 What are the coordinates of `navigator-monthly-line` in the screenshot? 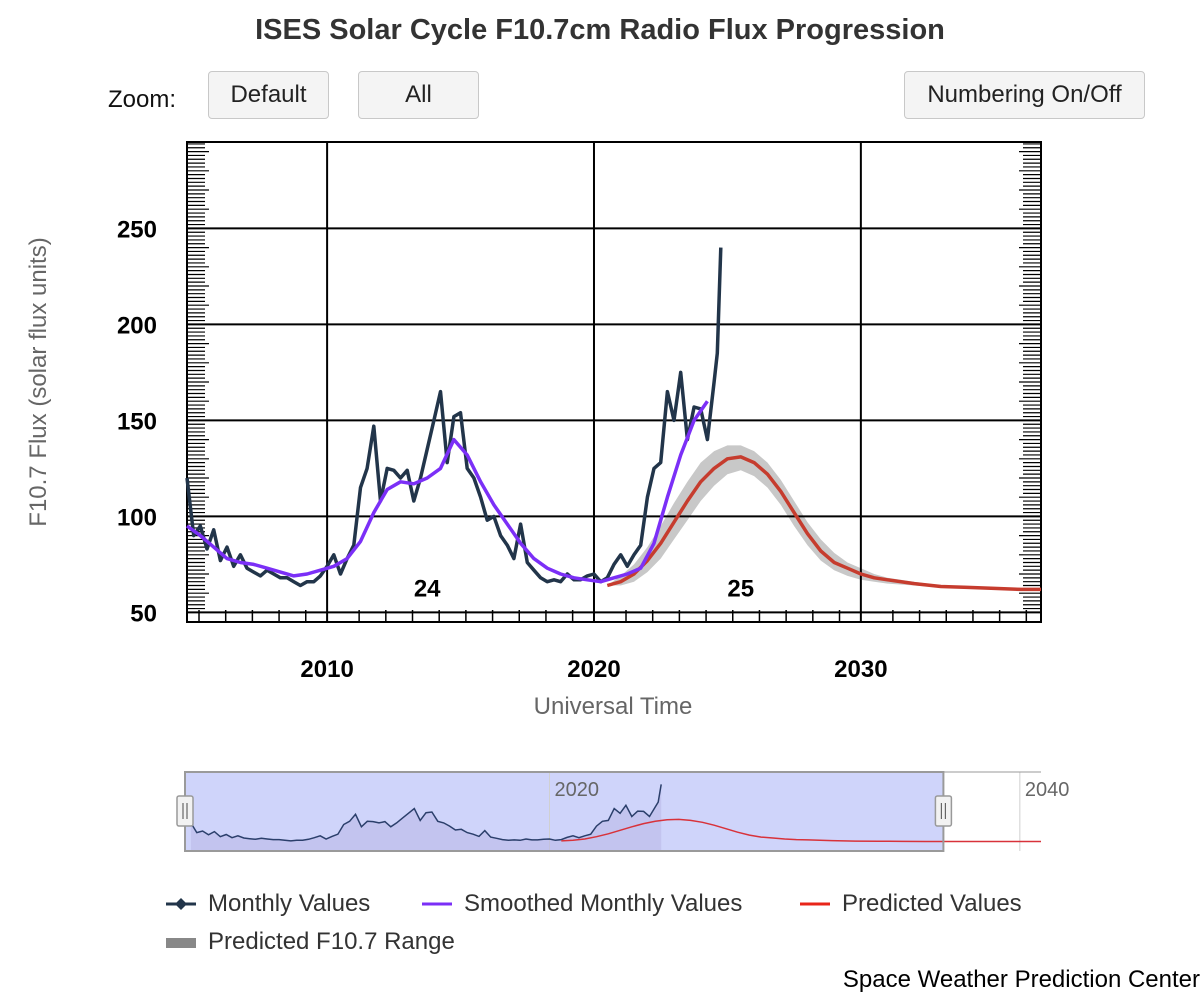 It's located at (426, 813).